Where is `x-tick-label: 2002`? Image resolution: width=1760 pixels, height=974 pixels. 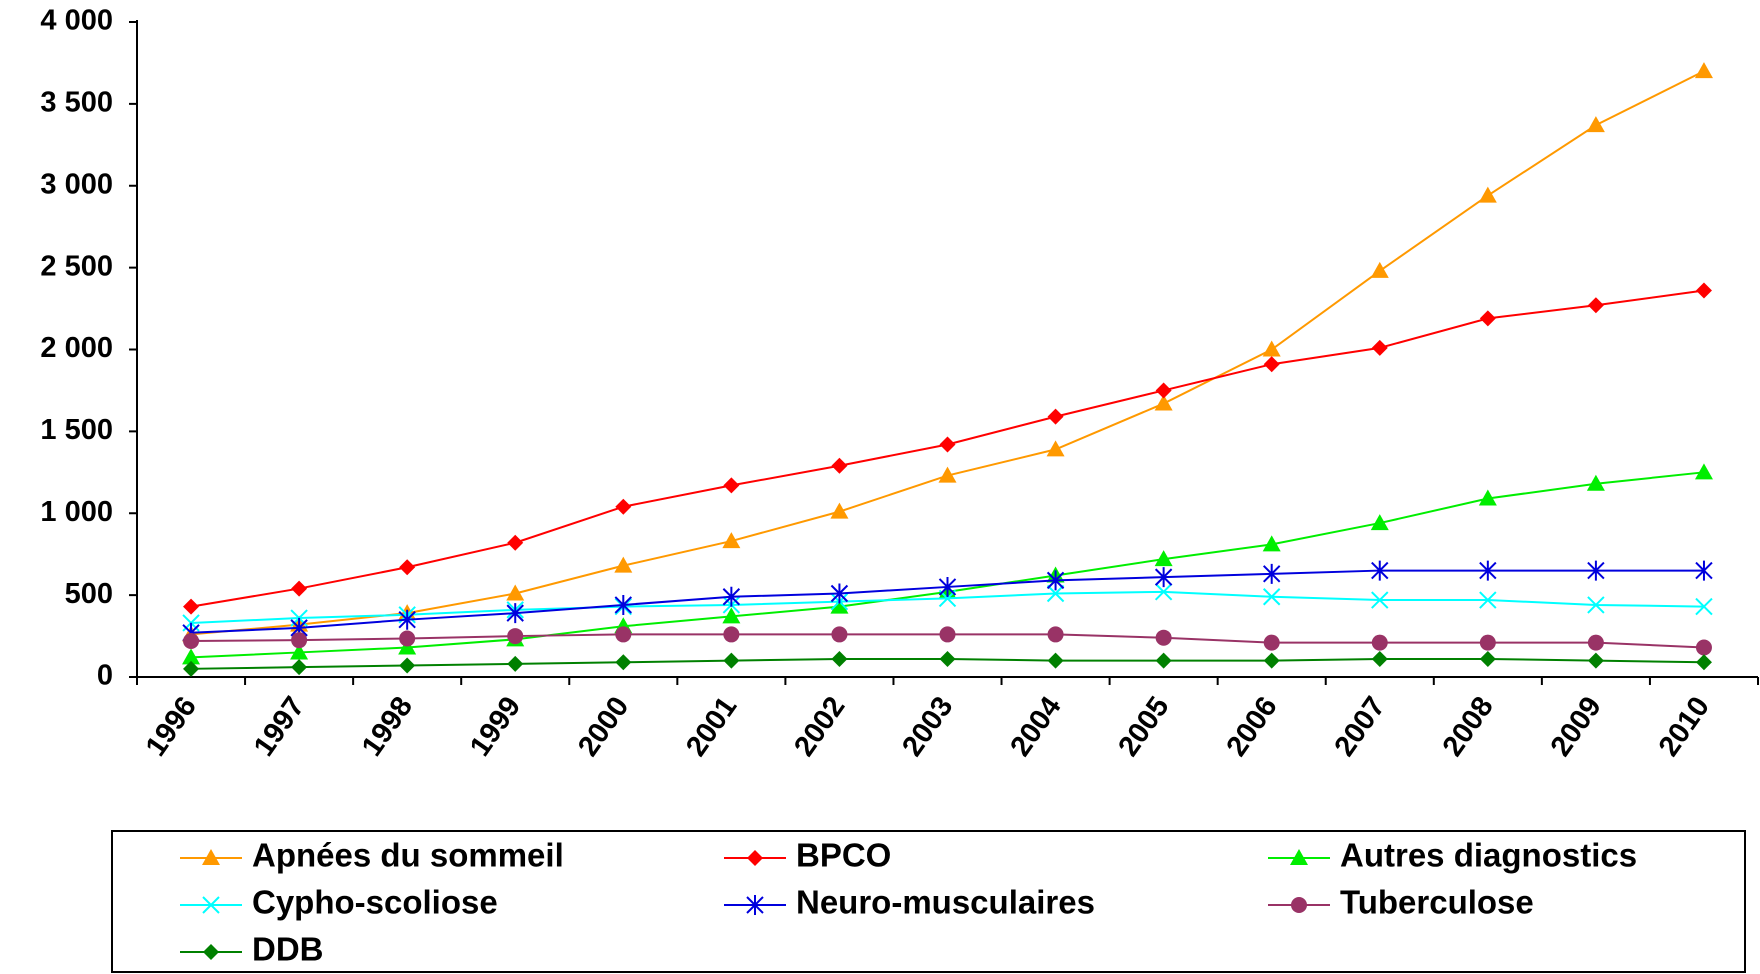
x-tick-label: 2002 is located at coordinates (819, 726).